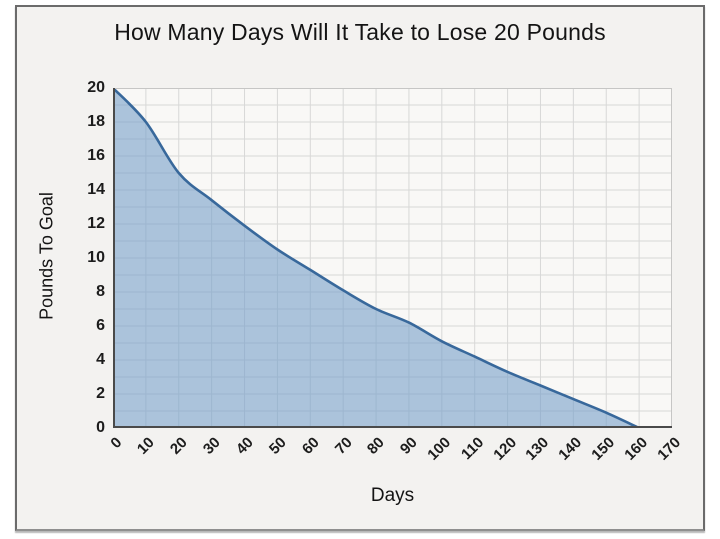 This screenshot has height=539, width=720. What do you see at coordinates (409, 446) in the screenshot?
I see `x-tick-label: 90` at bounding box center [409, 446].